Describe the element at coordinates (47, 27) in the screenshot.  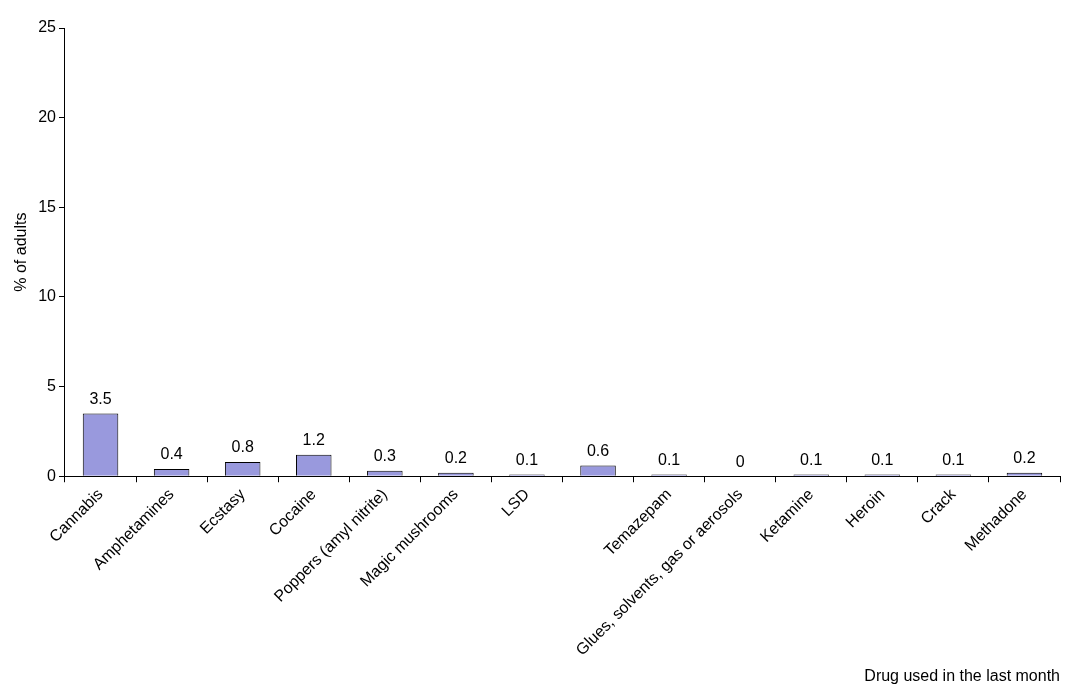
I see `y-tick-label: 25` at that location.